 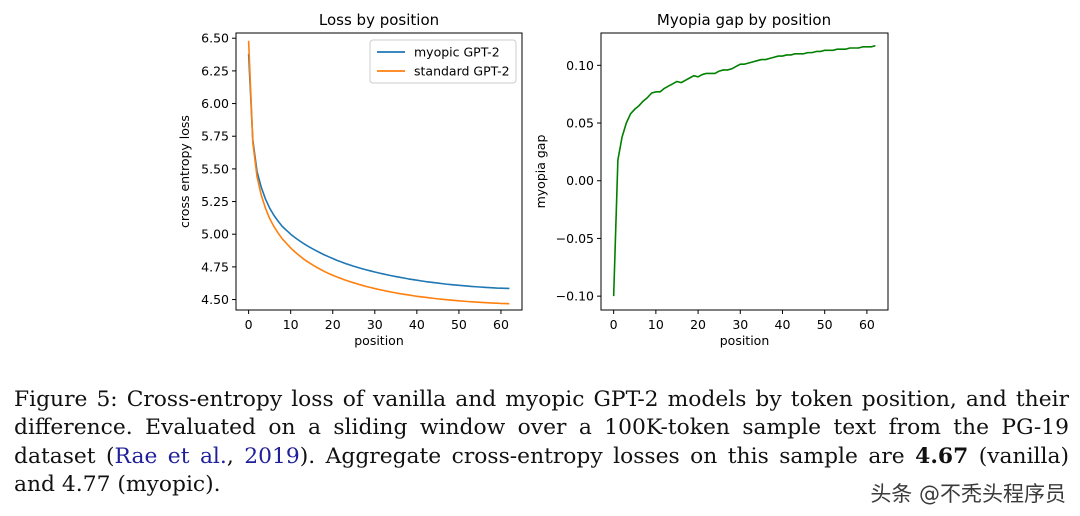 What do you see at coordinates (580, 65) in the screenshot?
I see `y-tick-label: 0.10` at bounding box center [580, 65].